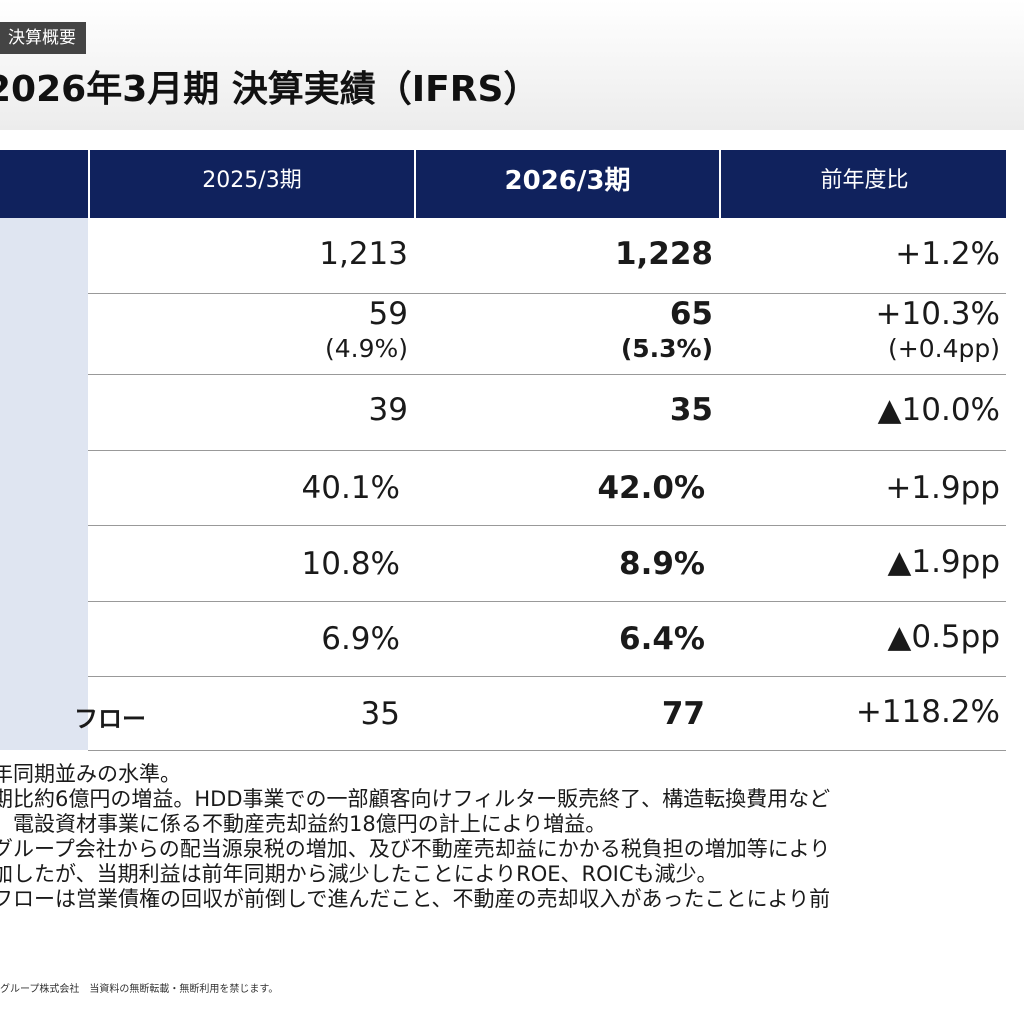 The width and height of the screenshot is (1024, 1024). Describe the element at coordinates (683, 714) in the screenshot. I see `curr-value: 77` at that location.